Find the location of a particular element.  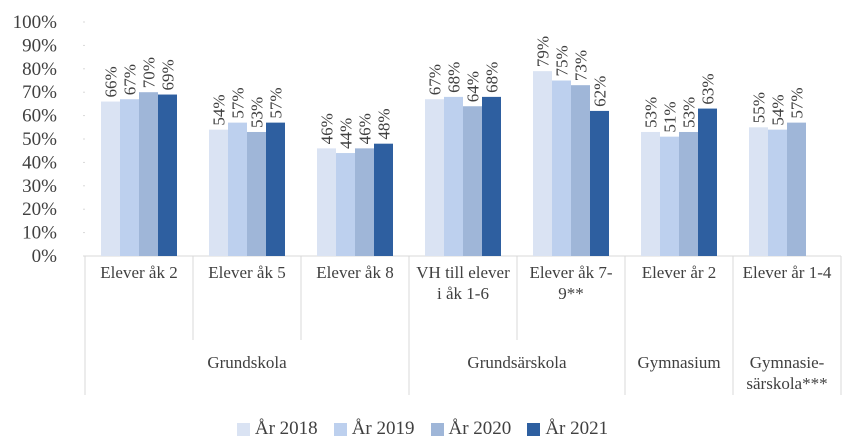

x-tick-label: Elever år 2 is located at coordinates (679, 272).